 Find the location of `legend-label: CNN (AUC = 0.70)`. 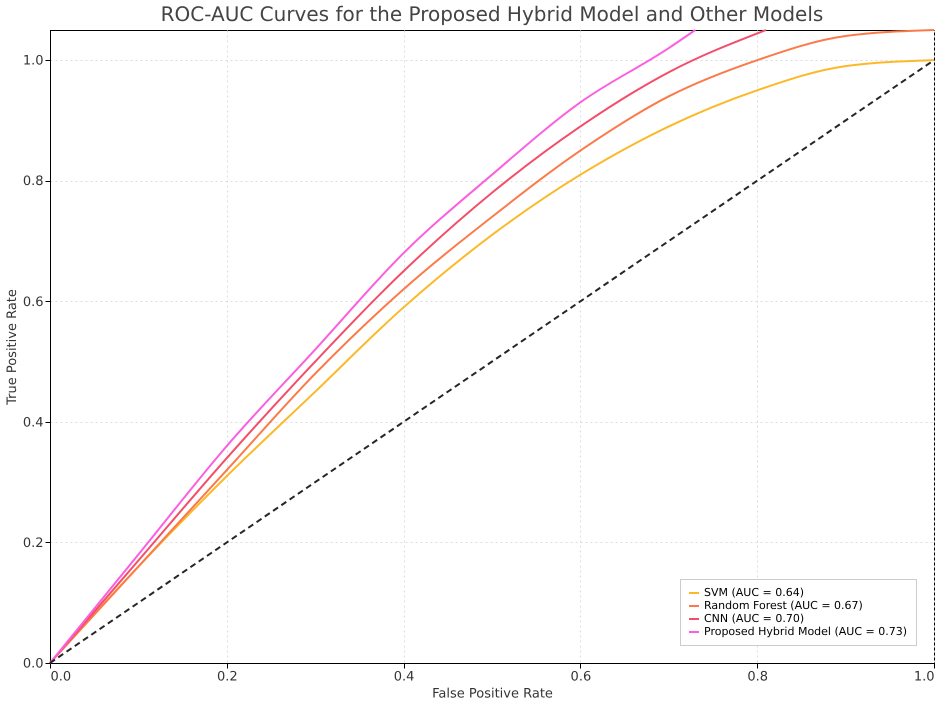

legend-label: CNN (AUC = 0.70) is located at coordinates (754, 618).